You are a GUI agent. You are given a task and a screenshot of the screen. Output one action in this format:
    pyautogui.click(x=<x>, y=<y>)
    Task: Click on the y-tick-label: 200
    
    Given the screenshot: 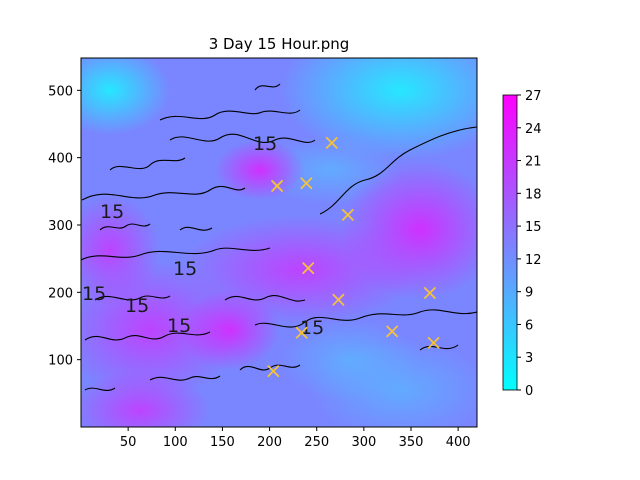 What is the action you would take?
    pyautogui.click(x=60, y=293)
    